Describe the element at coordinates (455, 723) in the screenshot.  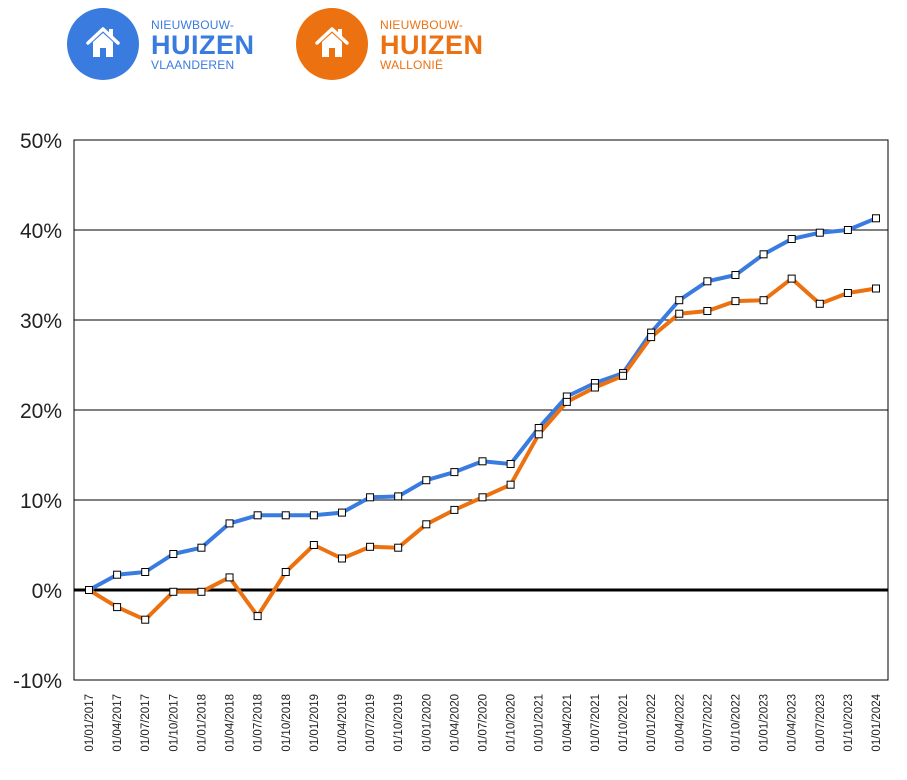
I see `x-tick-label: 01/04/2020` at that location.